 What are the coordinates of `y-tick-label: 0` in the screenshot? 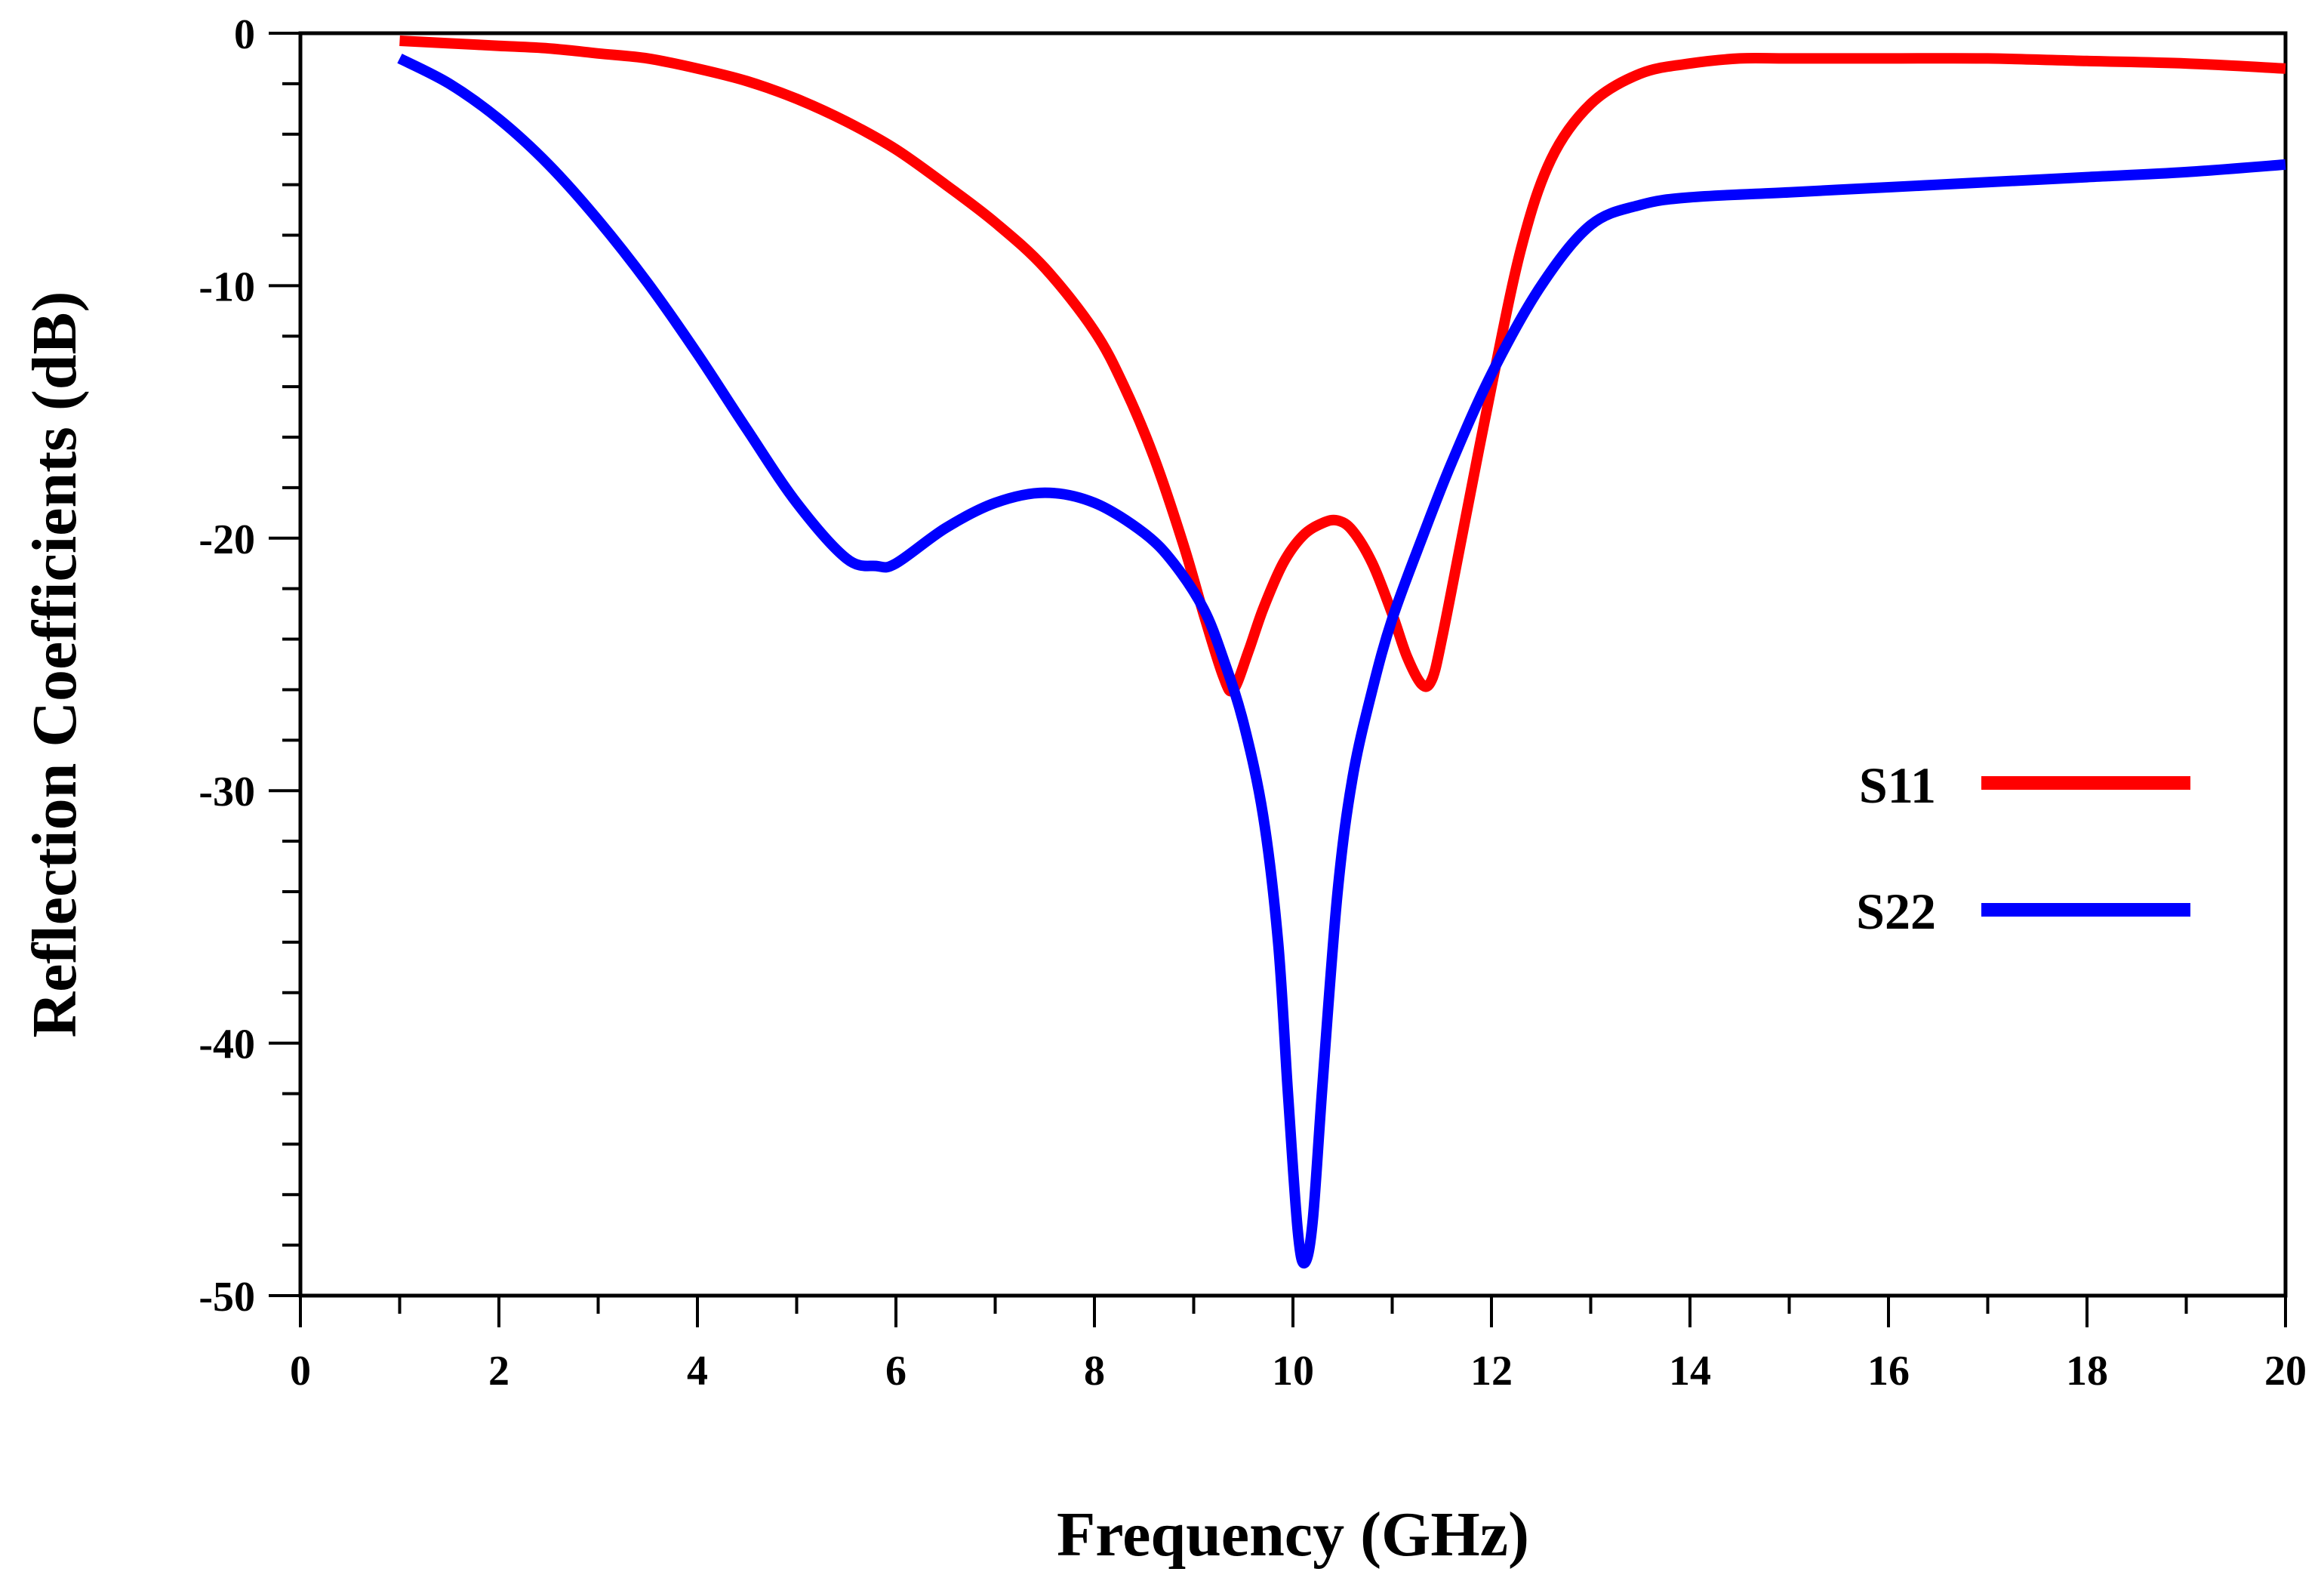 It's located at (244, 34).